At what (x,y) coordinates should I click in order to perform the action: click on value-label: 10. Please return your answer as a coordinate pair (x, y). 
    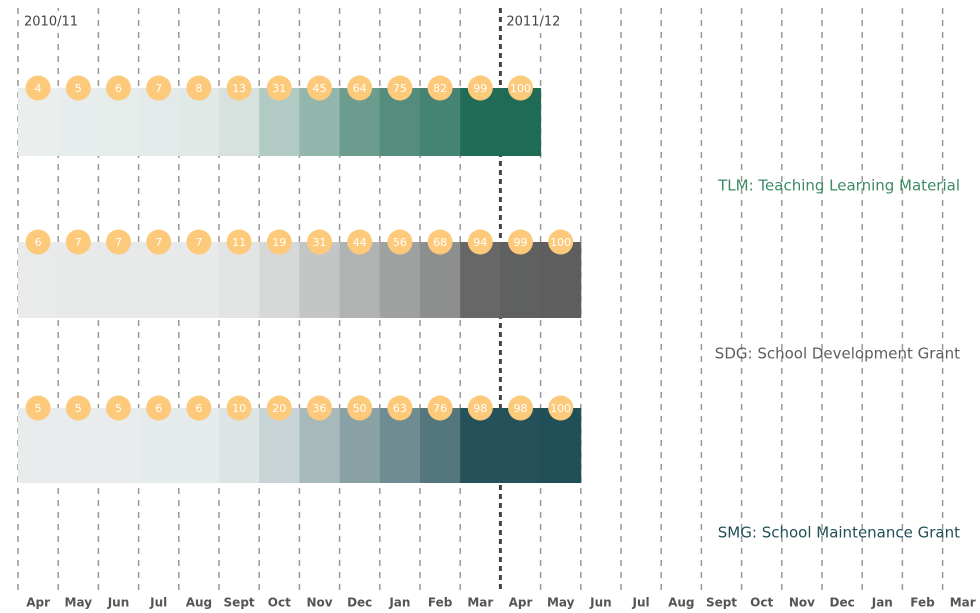
    Looking at the image, I should click on (239, 408).